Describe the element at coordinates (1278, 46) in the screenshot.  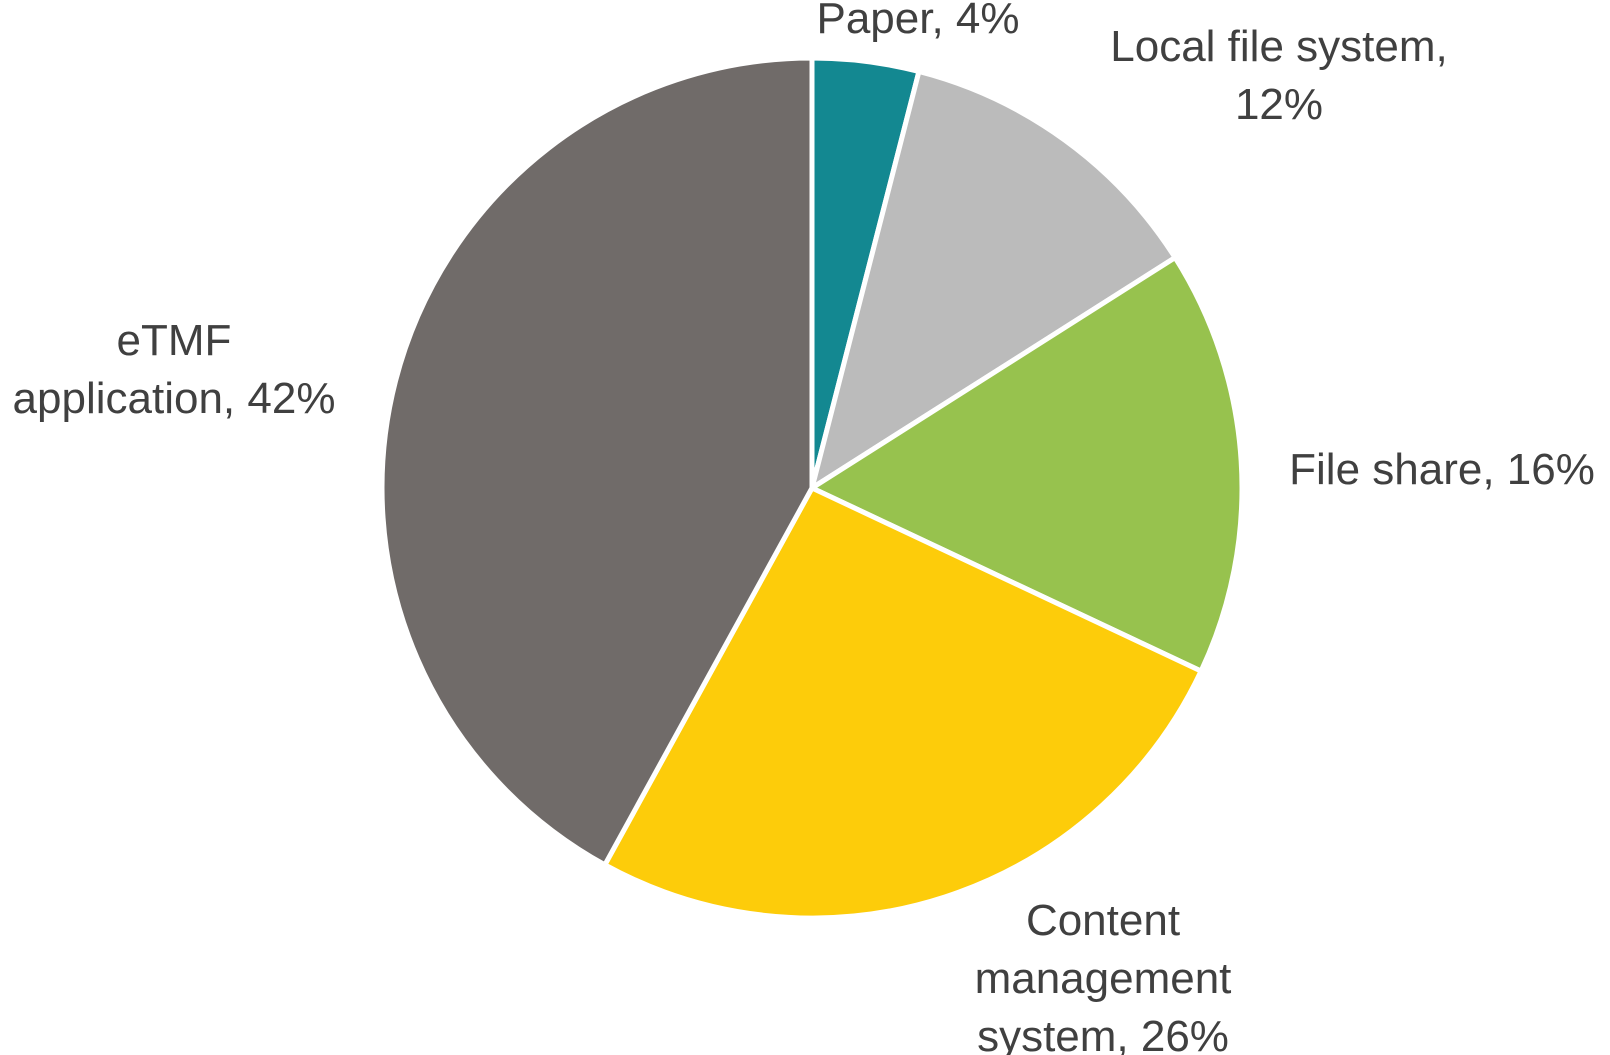
I see `slice-label-line: Local file system,` at that location.